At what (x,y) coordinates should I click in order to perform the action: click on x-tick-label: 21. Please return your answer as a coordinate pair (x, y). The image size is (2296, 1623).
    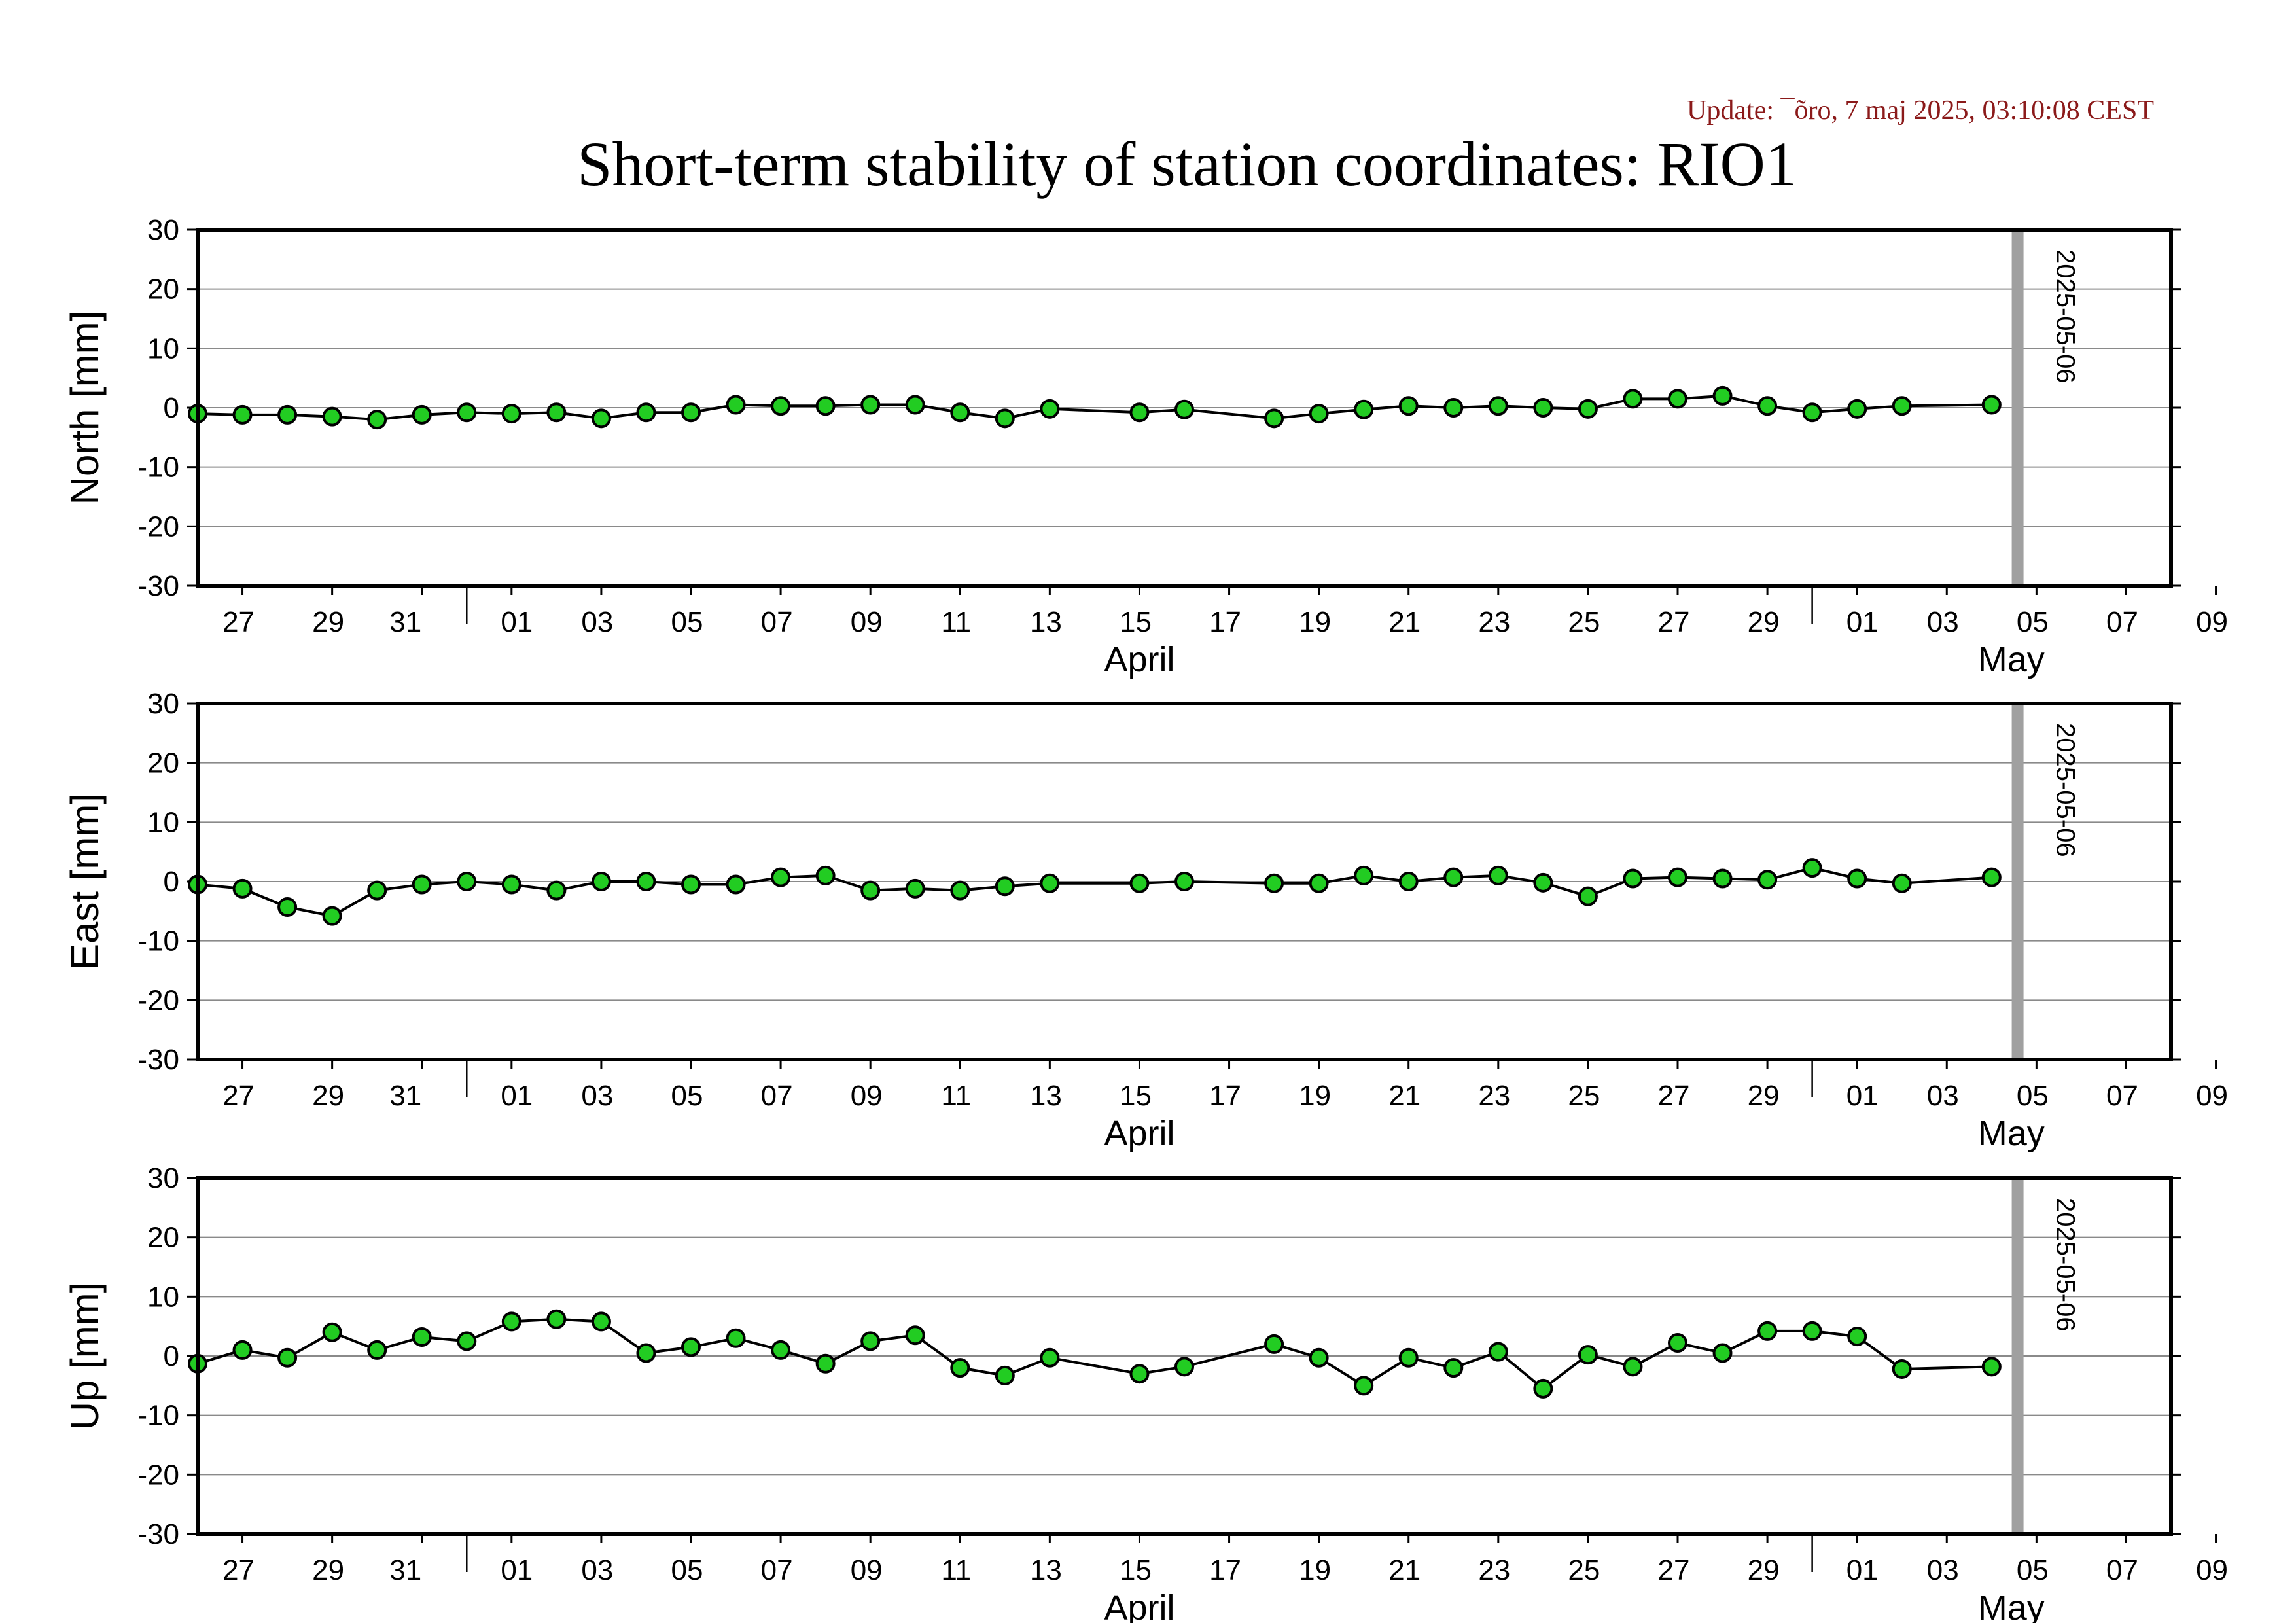
    Looking at the image, I should click on (1404, 1096).